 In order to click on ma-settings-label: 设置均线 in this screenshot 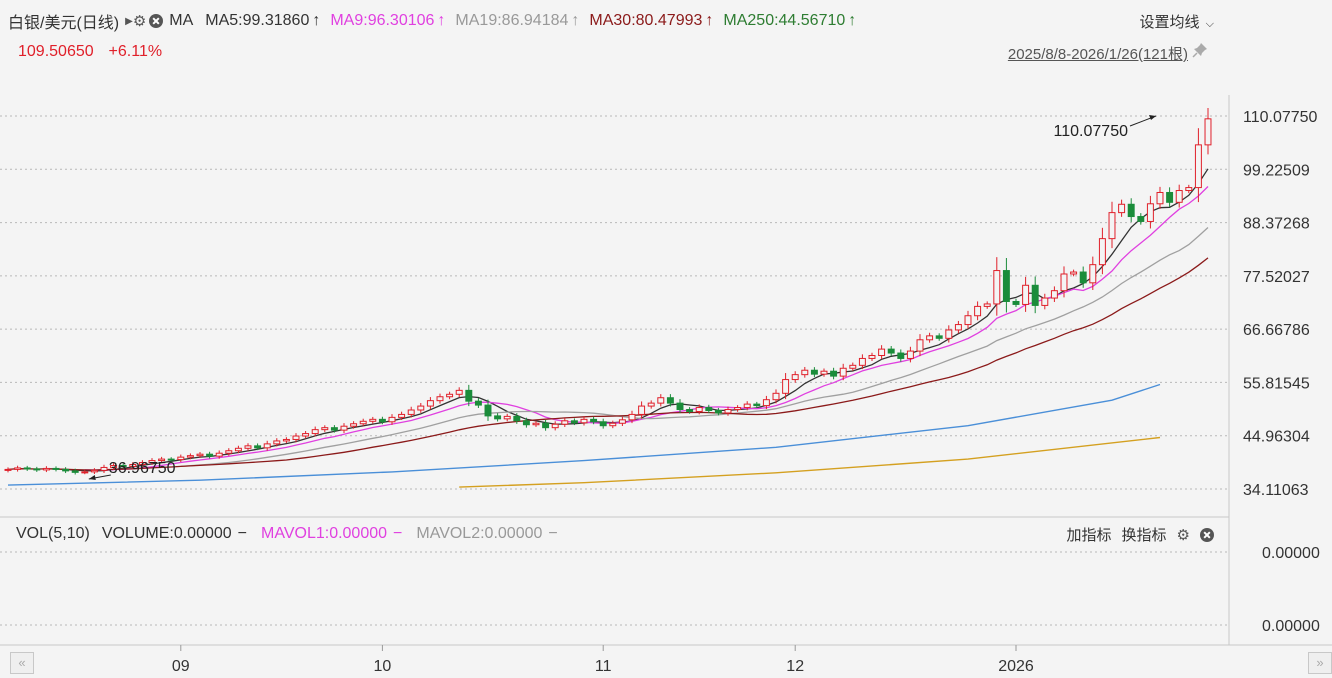, I will do `click(1169, 22)`.